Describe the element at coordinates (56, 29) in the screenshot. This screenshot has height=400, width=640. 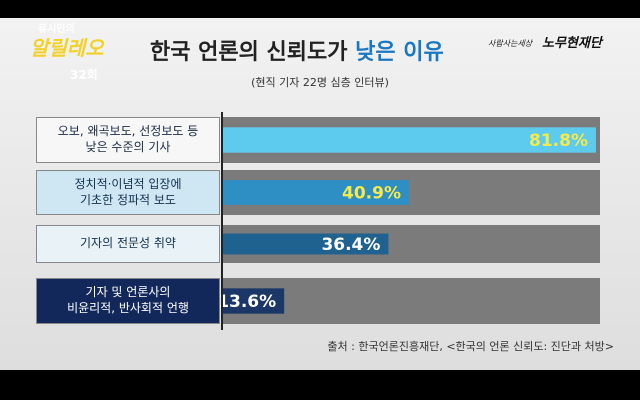
I see `logo-text: 유시민의` at that location.